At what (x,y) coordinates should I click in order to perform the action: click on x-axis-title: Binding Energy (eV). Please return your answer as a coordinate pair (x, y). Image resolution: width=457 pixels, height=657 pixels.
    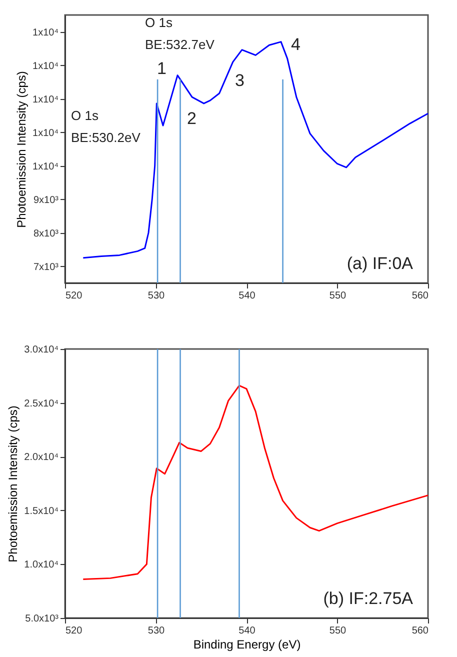
    Looking at the image, I should click on (247, 645).